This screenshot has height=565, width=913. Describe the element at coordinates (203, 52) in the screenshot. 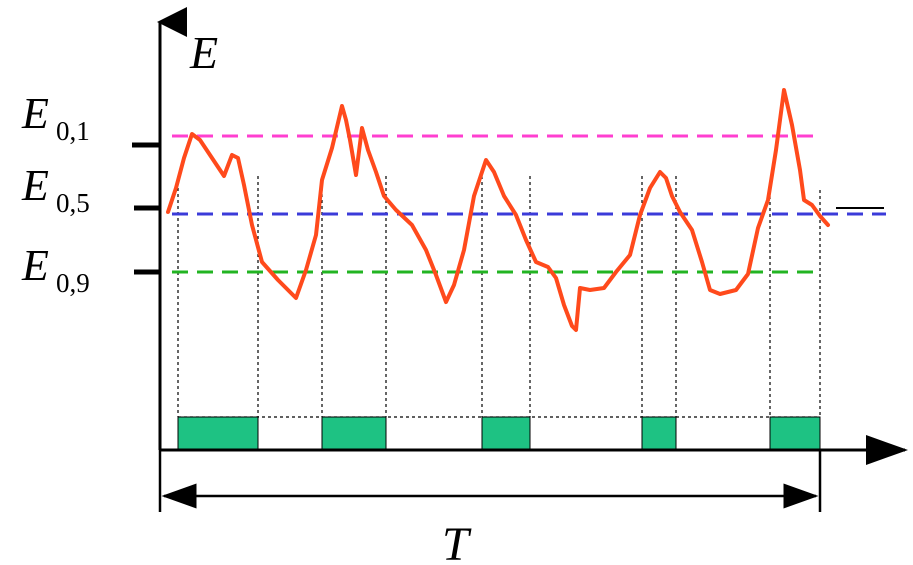

I see `y-axis-label: E` at that location.